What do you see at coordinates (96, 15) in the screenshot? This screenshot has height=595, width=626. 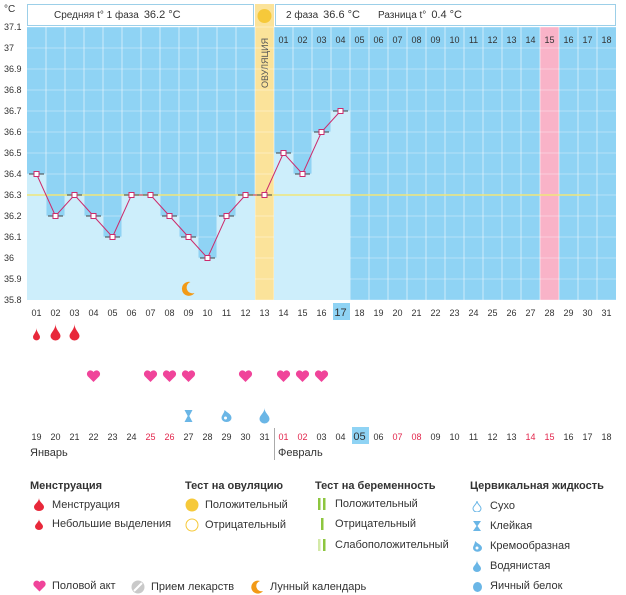 I see `phase1-label: Средняя t° 1 фаза` at bounding box center [96, 15].